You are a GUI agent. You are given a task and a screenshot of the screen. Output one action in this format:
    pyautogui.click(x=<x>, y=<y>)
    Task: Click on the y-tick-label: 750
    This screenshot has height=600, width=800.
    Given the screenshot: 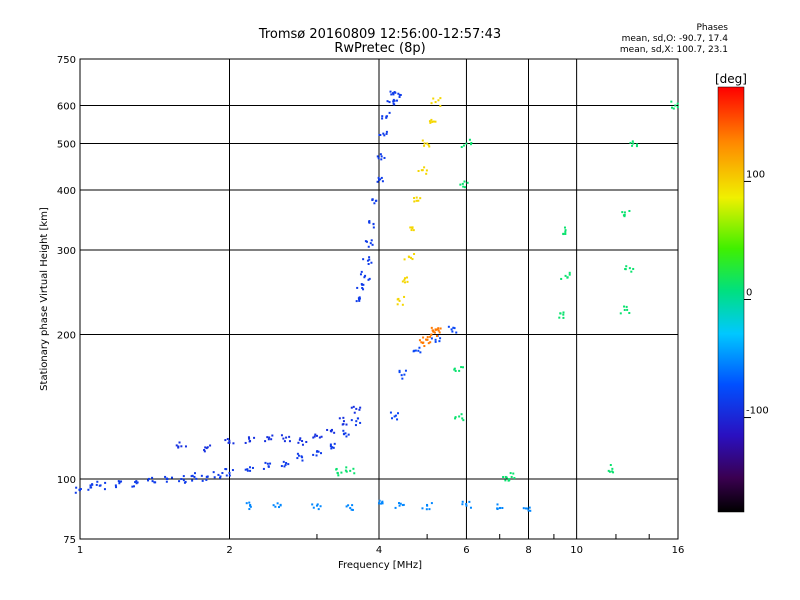 What is the action you would take?
    pyautogui.click(x=66, y=60)
    